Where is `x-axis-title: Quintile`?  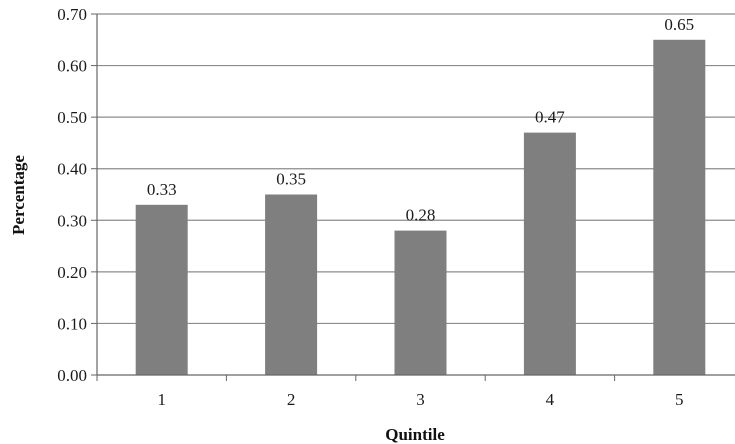
x-axis-title: Quintile is located at coordinates (415, 434).